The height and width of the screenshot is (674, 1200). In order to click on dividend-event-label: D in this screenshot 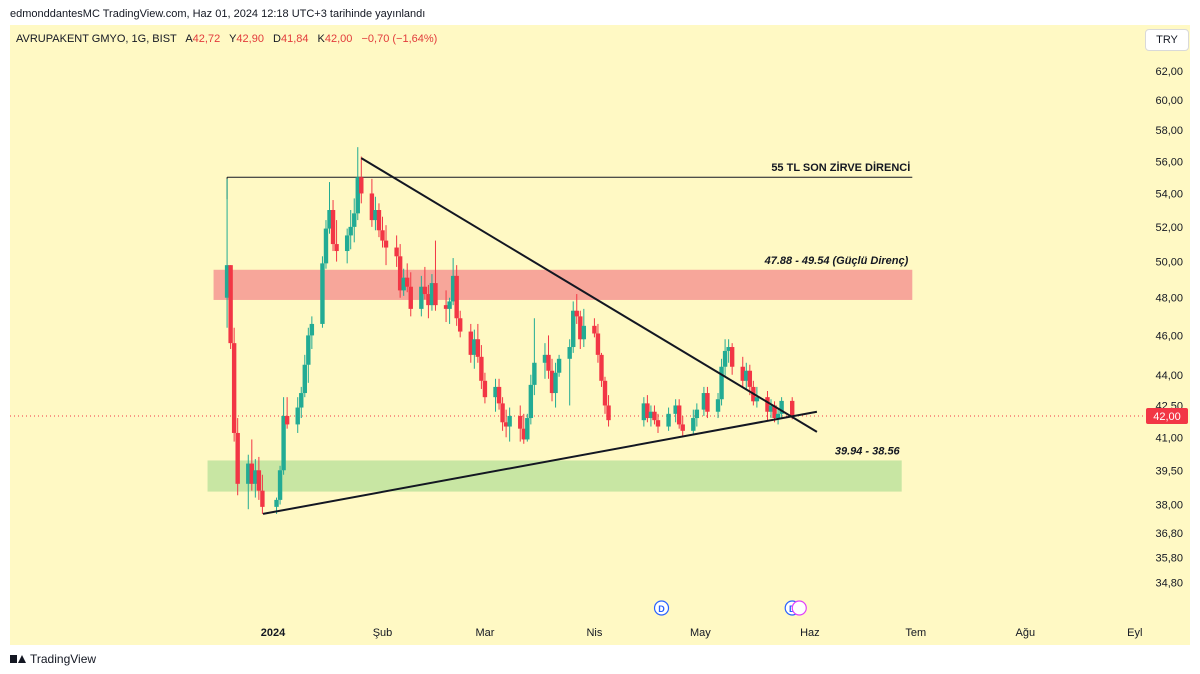, I will do `click(661, 609)`.